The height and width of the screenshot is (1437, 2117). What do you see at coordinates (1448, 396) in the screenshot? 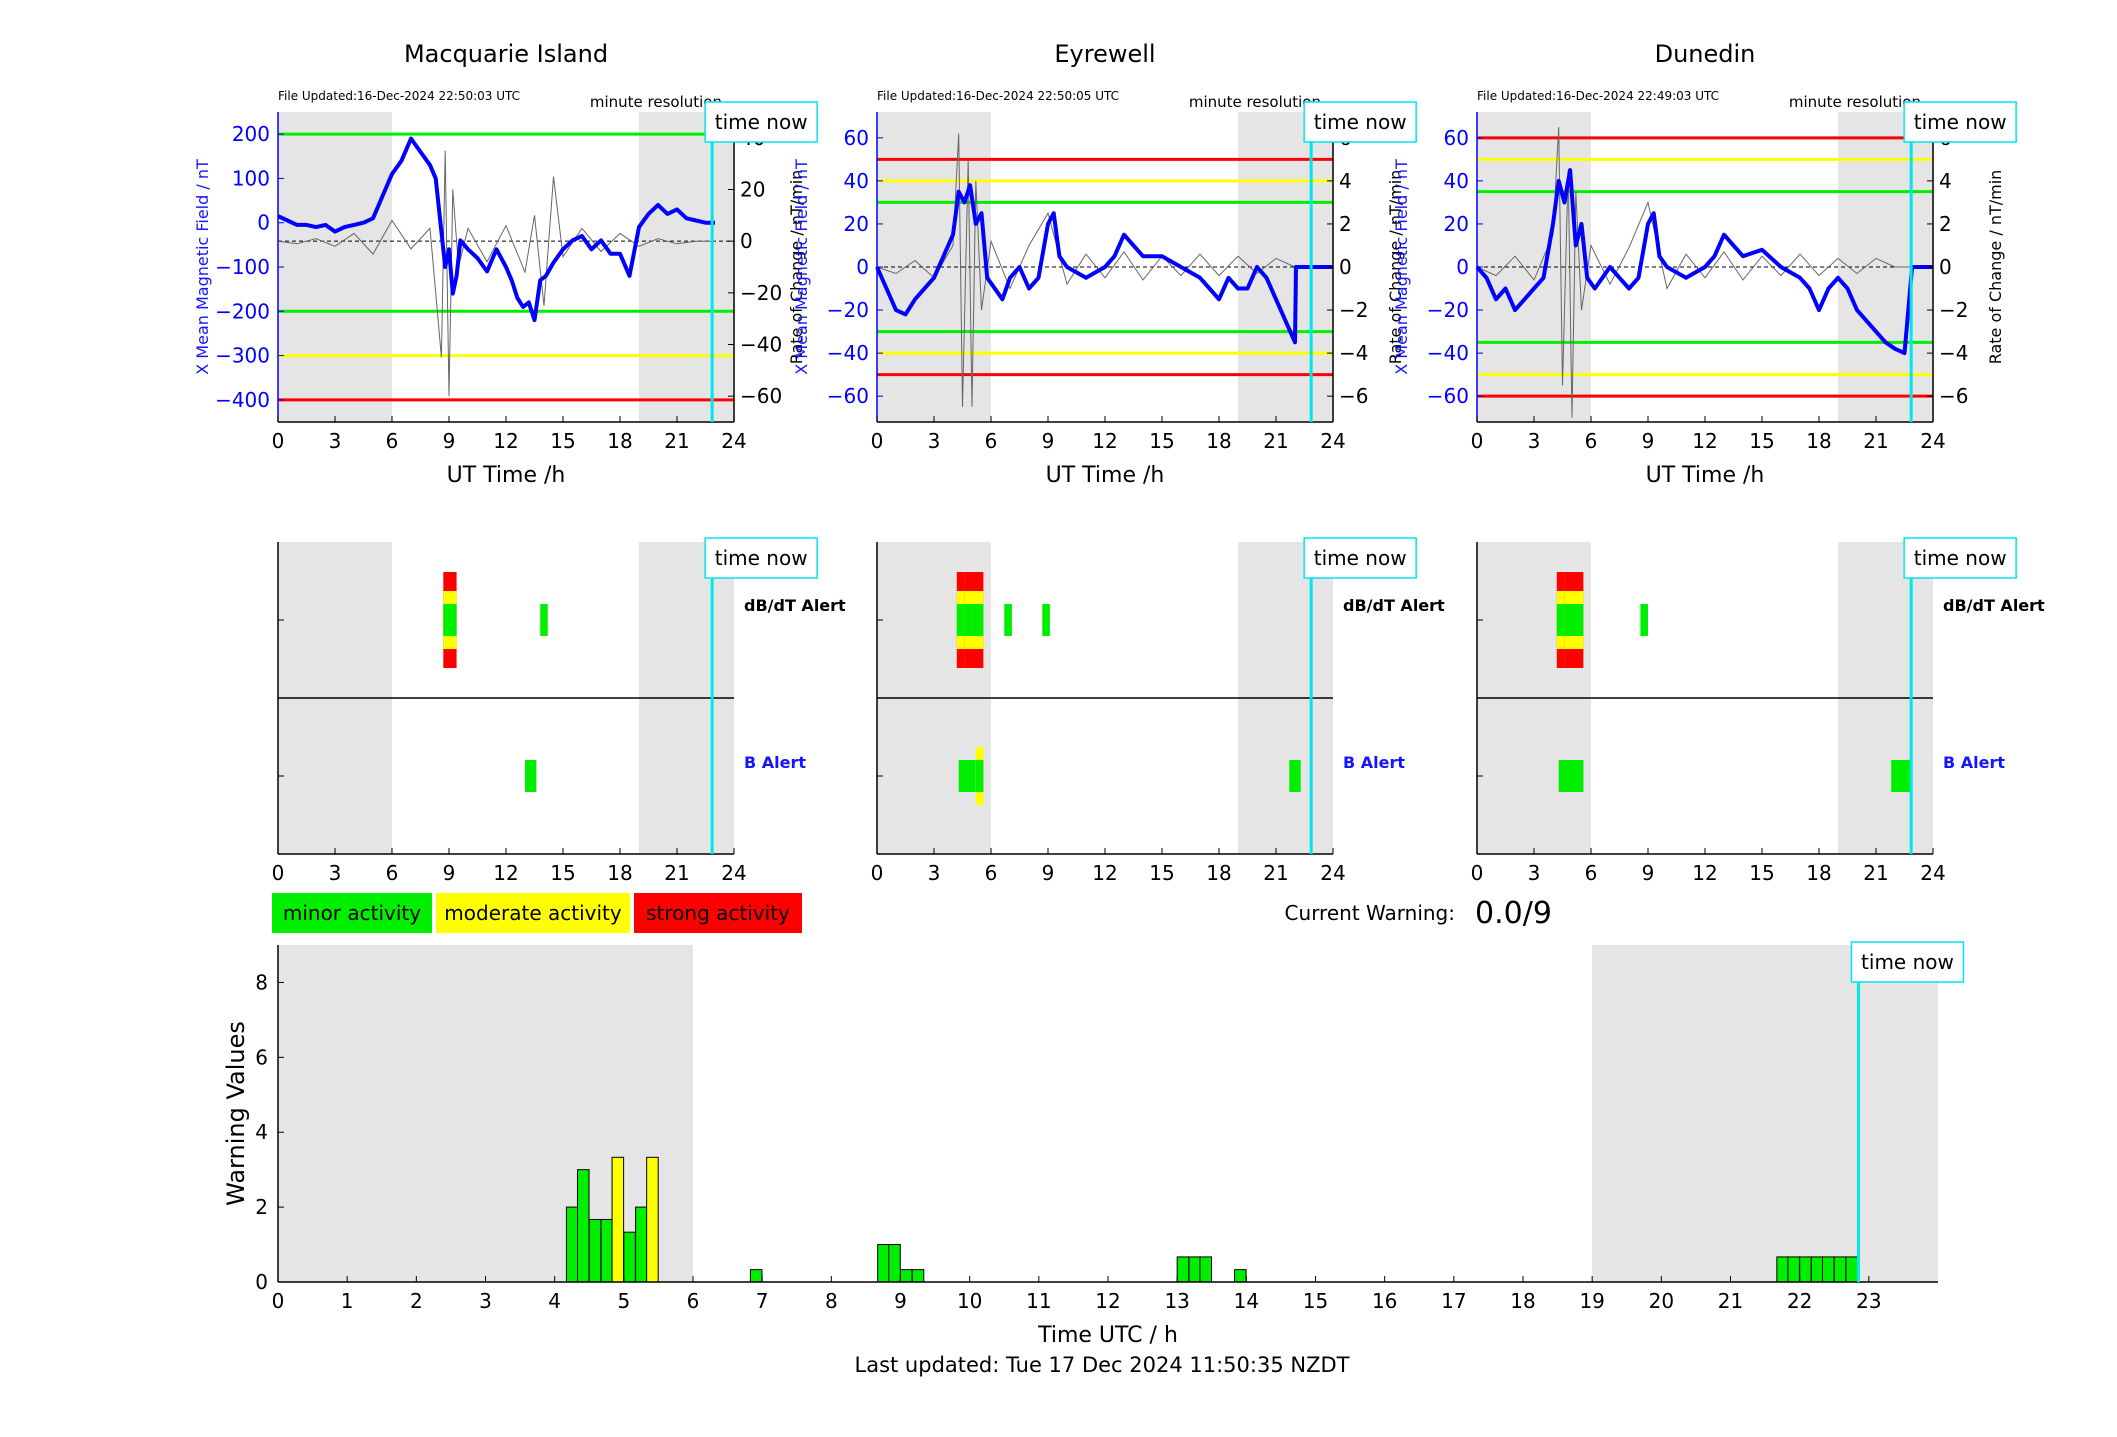
I see `y-left-tick-label: −60` at bounding box center [1448, 396].